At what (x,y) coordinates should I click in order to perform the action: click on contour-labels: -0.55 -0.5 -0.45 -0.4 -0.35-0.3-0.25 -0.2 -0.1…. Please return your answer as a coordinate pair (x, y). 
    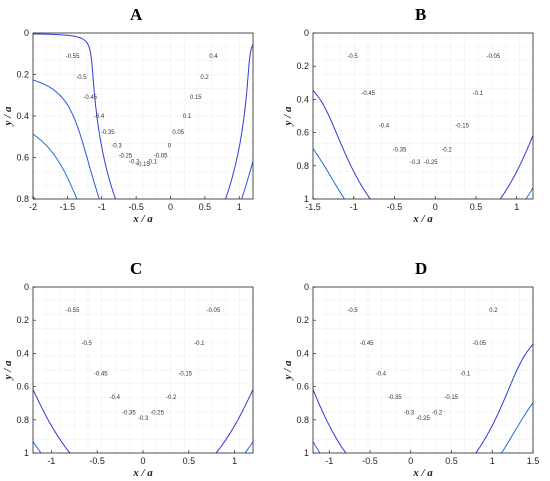
    Looking at the image, I should click on (143, 365).